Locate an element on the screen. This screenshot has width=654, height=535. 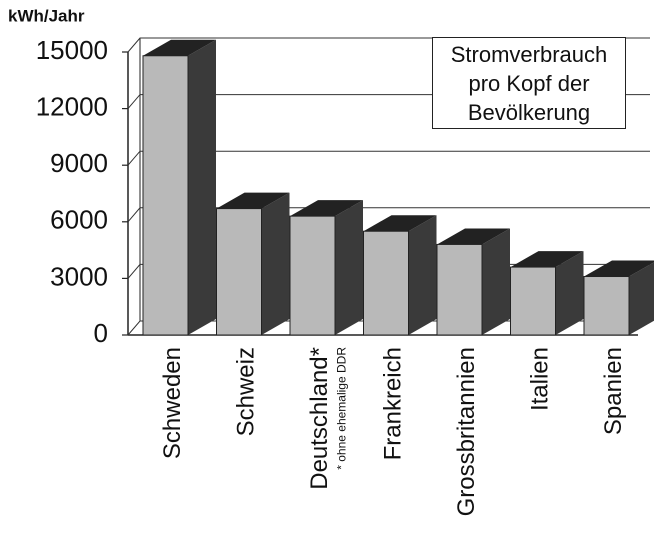
y-axis-label: kWh/Jahr is located at coordinates (46, 15).